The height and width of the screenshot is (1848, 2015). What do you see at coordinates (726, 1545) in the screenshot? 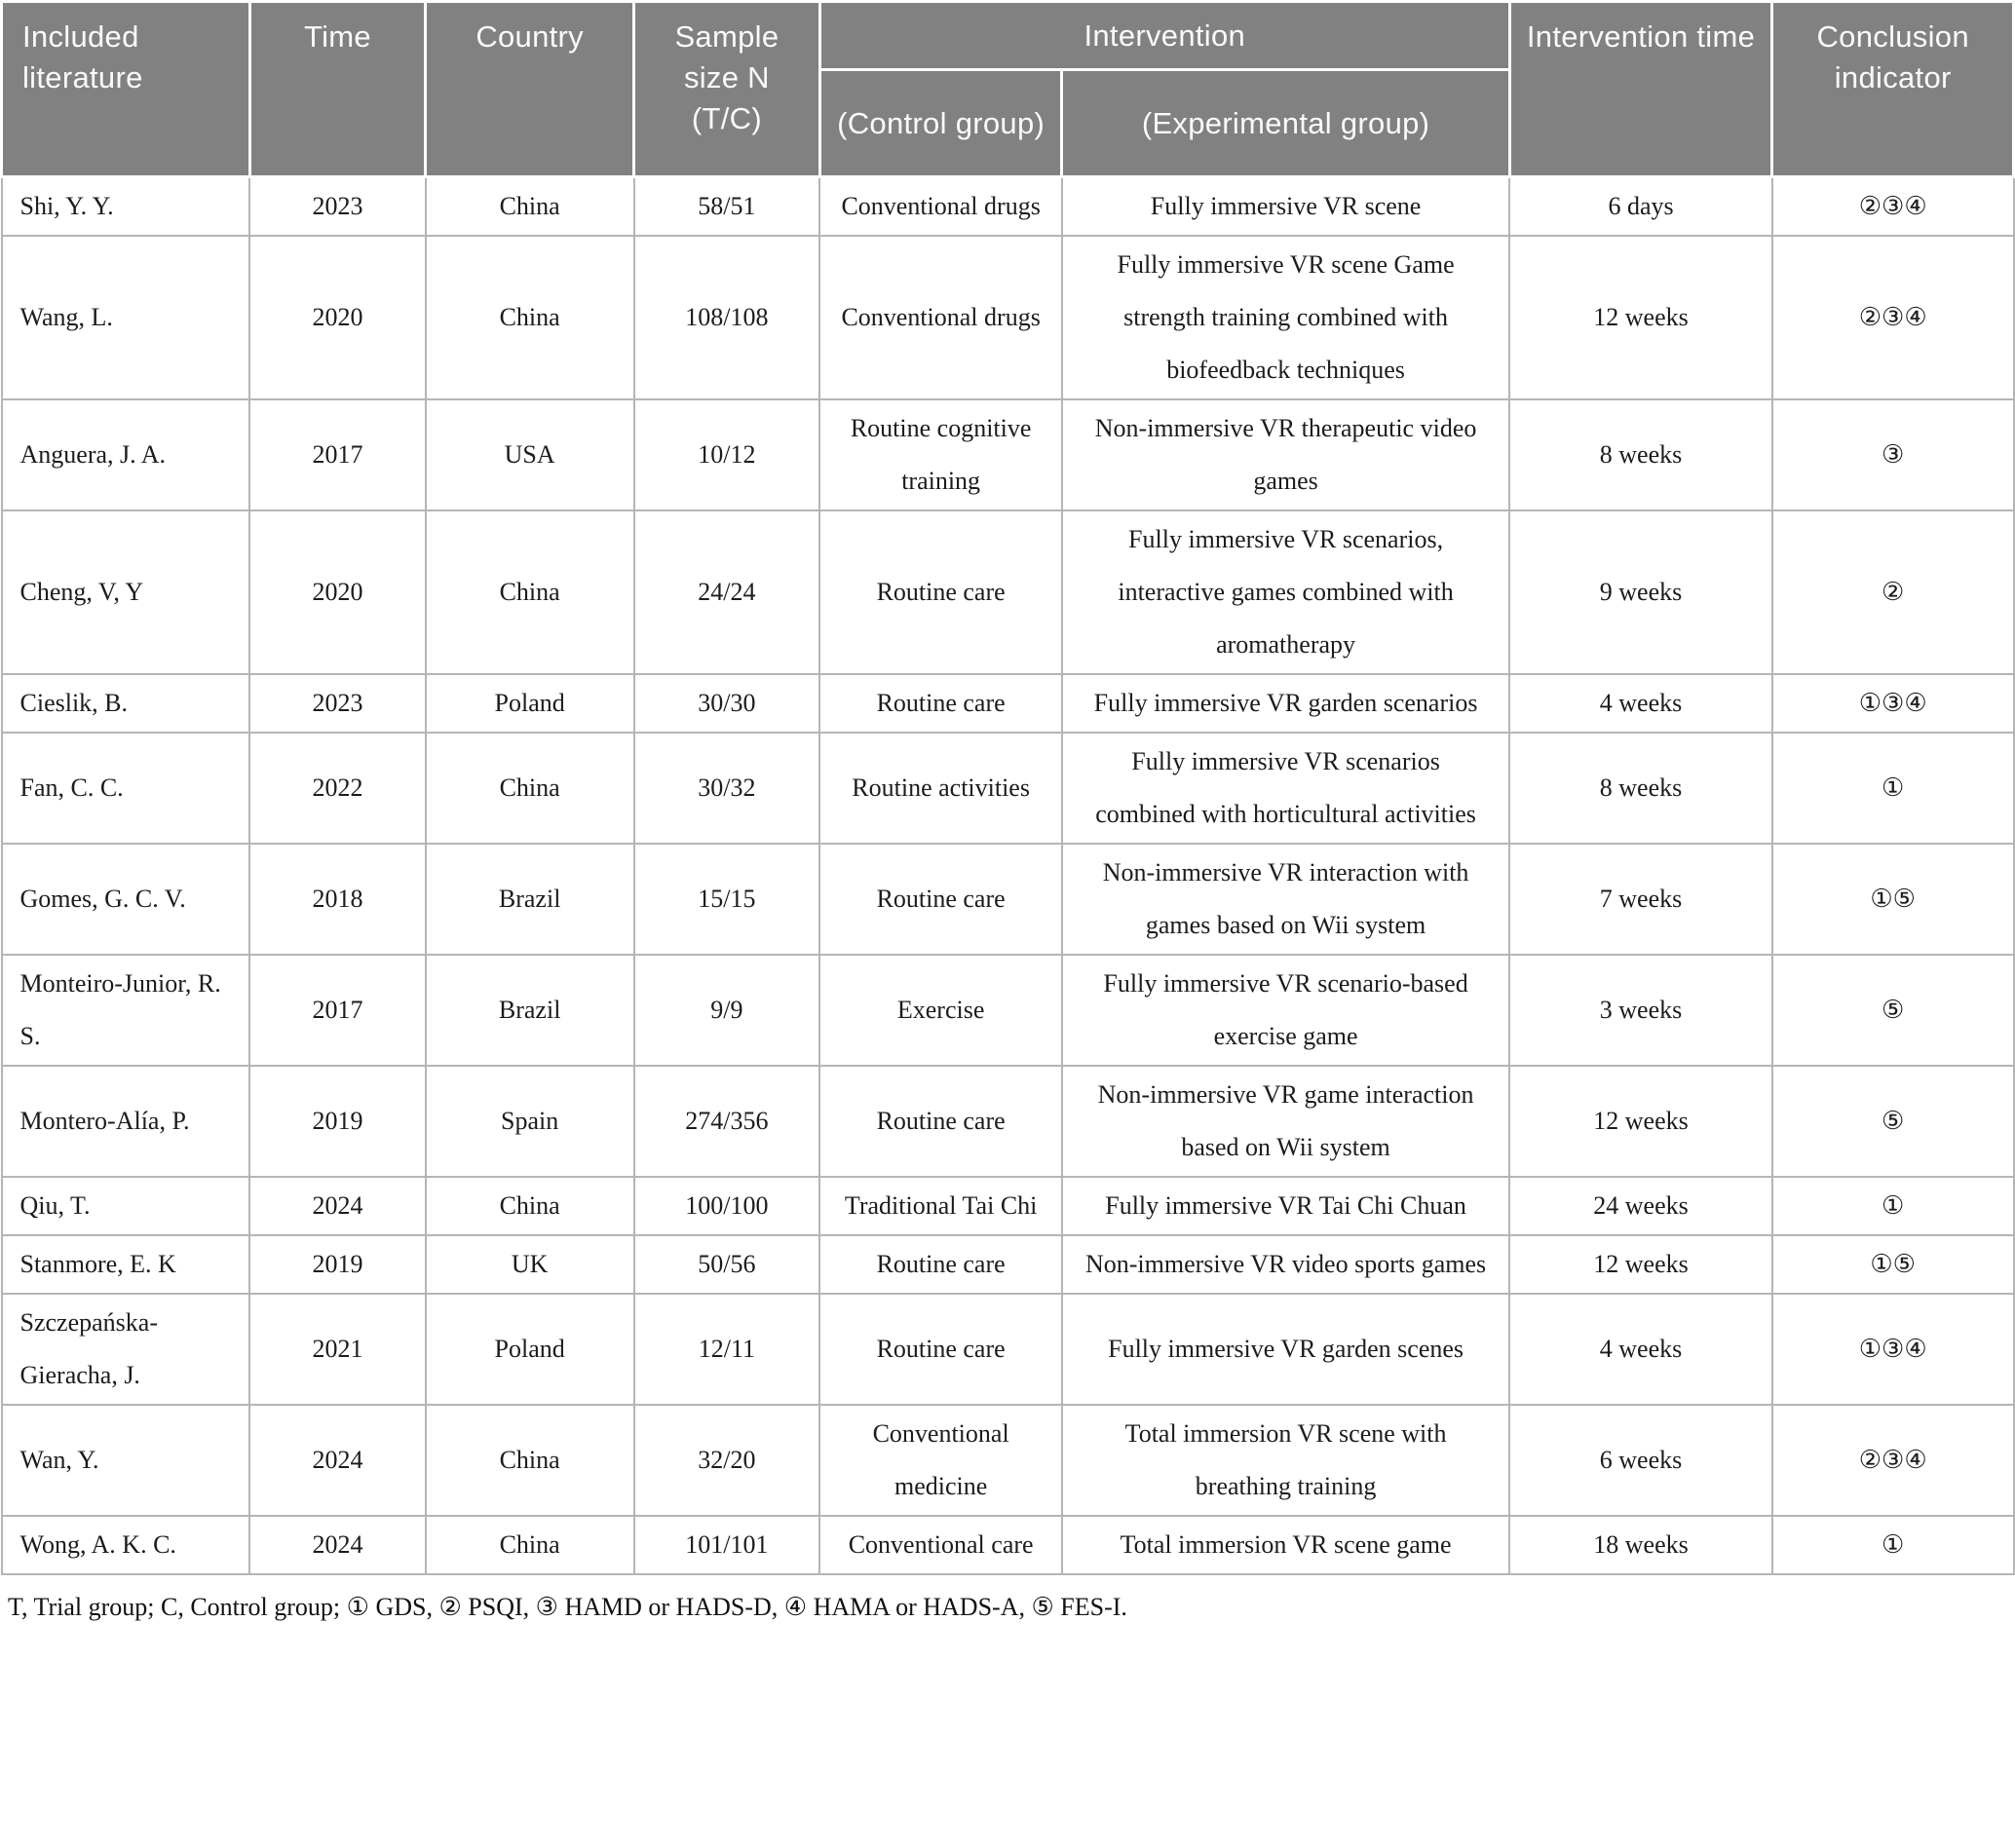
I see `cell-sample-size: 101/101` at bounding box center [726, 1545].